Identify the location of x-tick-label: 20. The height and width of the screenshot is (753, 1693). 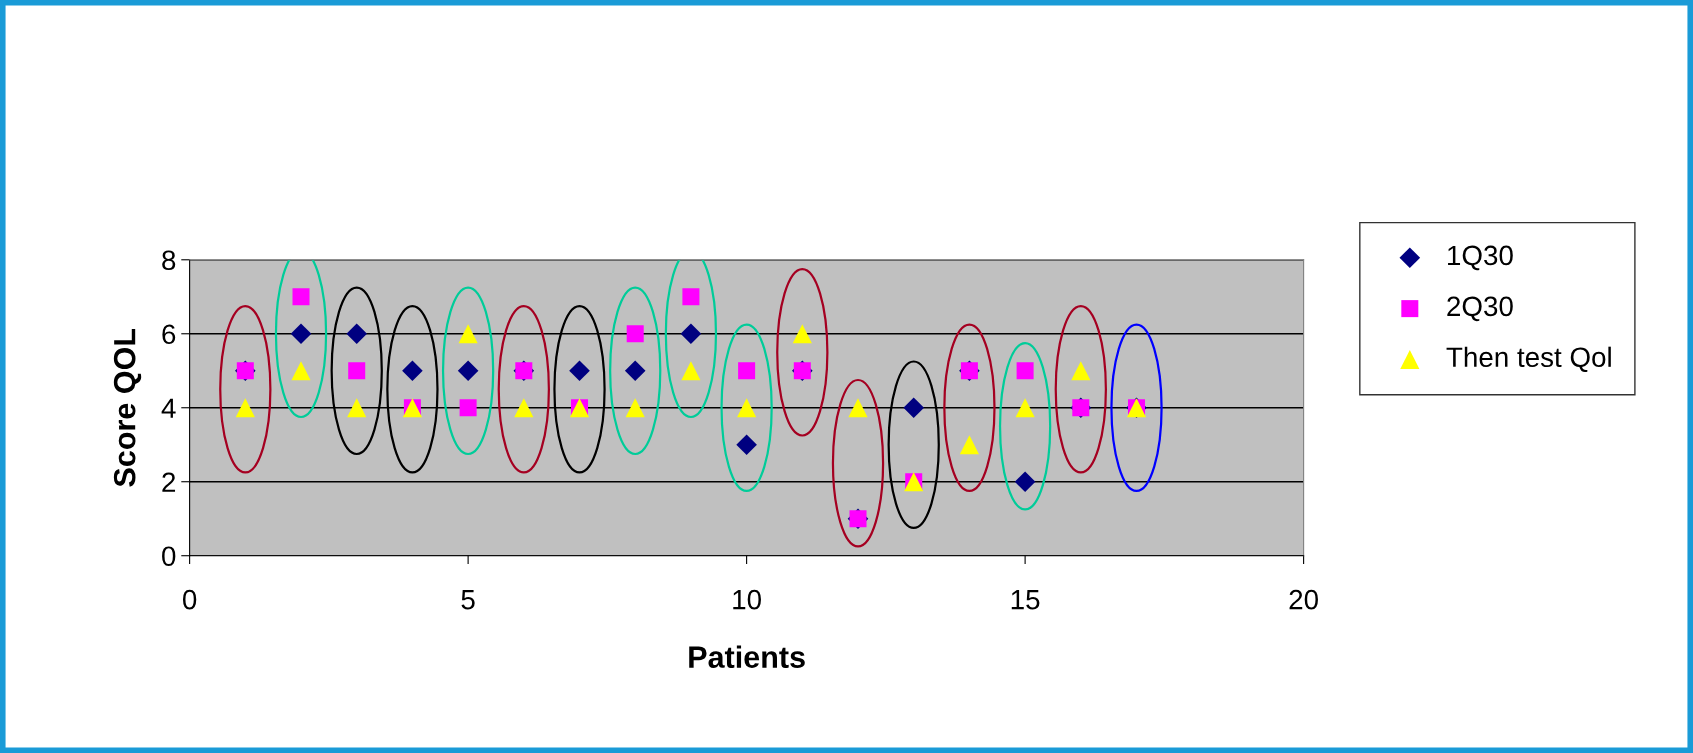
(1303, 599).